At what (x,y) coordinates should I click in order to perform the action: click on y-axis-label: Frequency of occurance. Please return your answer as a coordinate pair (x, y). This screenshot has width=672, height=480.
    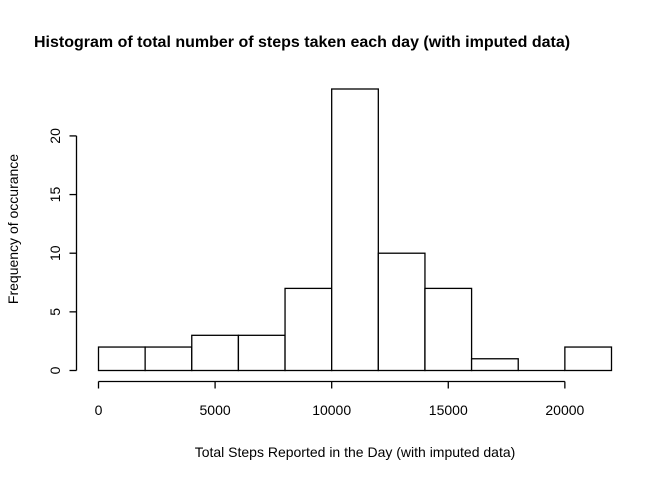
    Looking at the image, I should click on (13, 229).